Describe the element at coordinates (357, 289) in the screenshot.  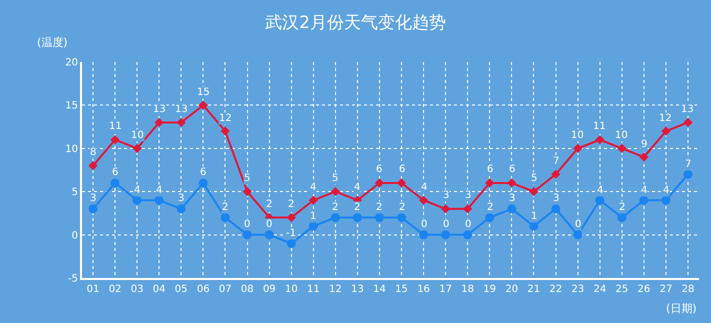
I see `x-tick-label: 13` at that location.